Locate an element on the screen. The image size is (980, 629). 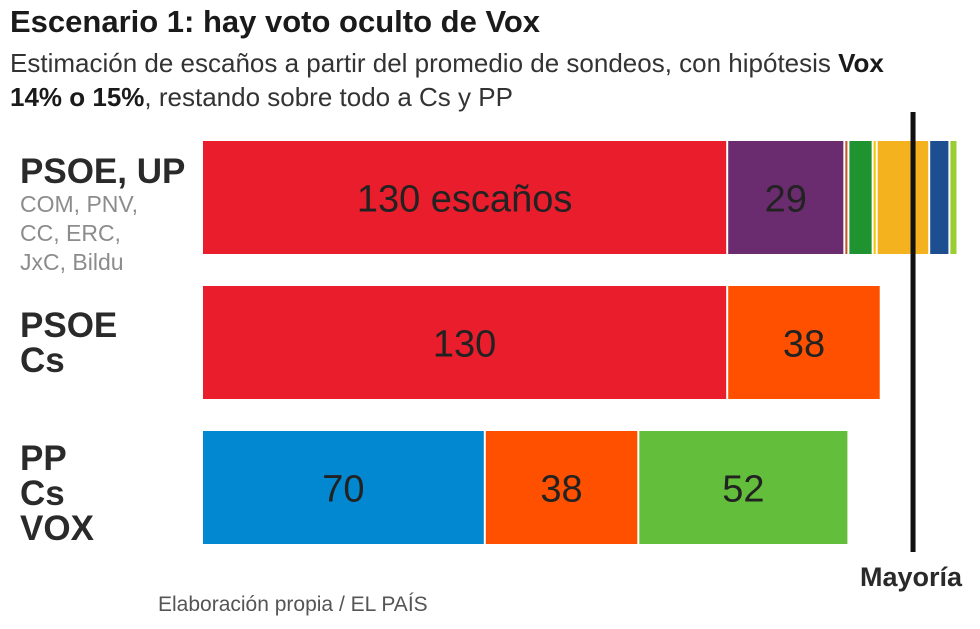
bar-value-label: 29 is located at coordinates (786, 200).